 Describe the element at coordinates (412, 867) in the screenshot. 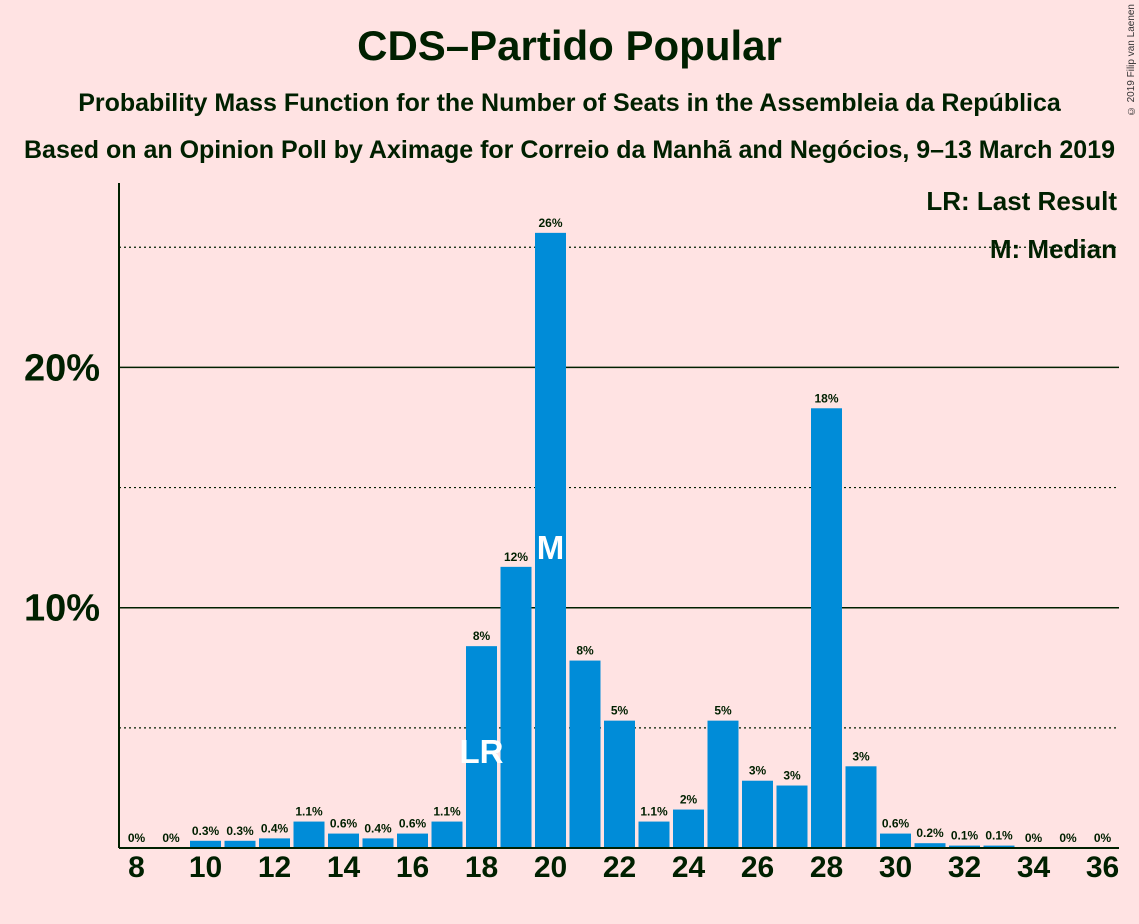

I see `x-tick-label: 16` at that location.